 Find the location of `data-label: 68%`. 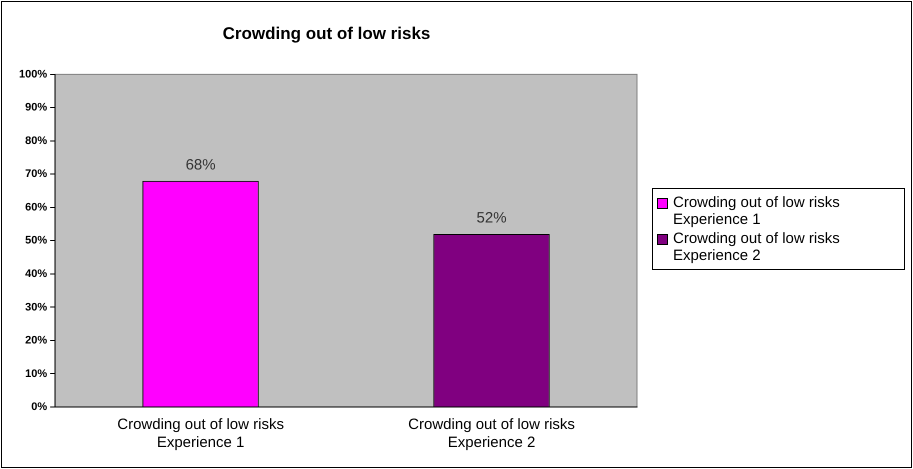

data-label: 68% is located at coordinates (201, 165).